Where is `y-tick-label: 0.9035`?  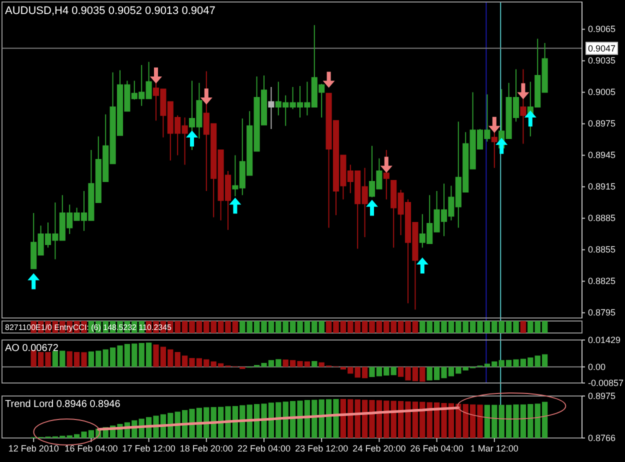 y-tick-label: 0.9035 is located at coordinates (602, 61).